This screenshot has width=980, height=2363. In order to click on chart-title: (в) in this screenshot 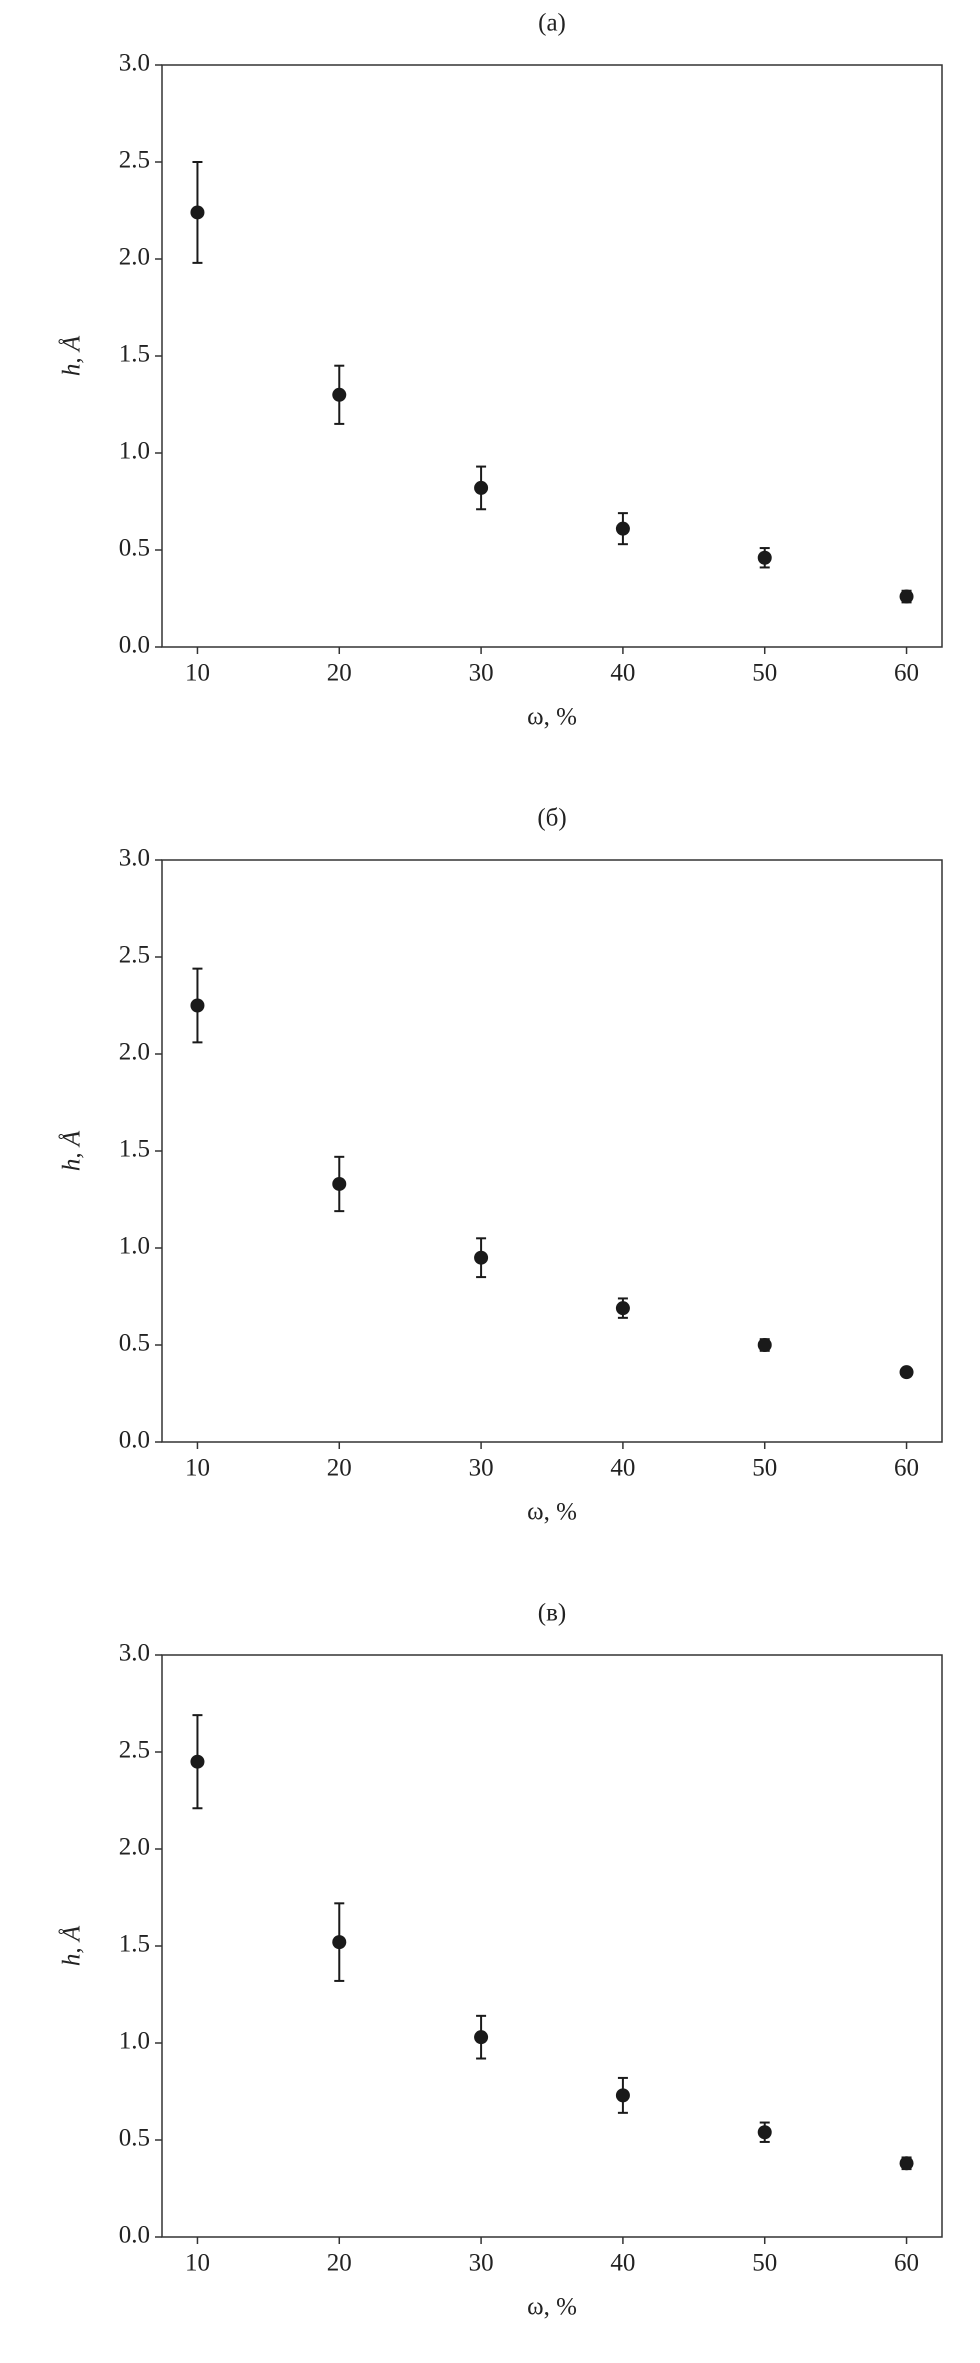, I will do `click(552, 1613)`.